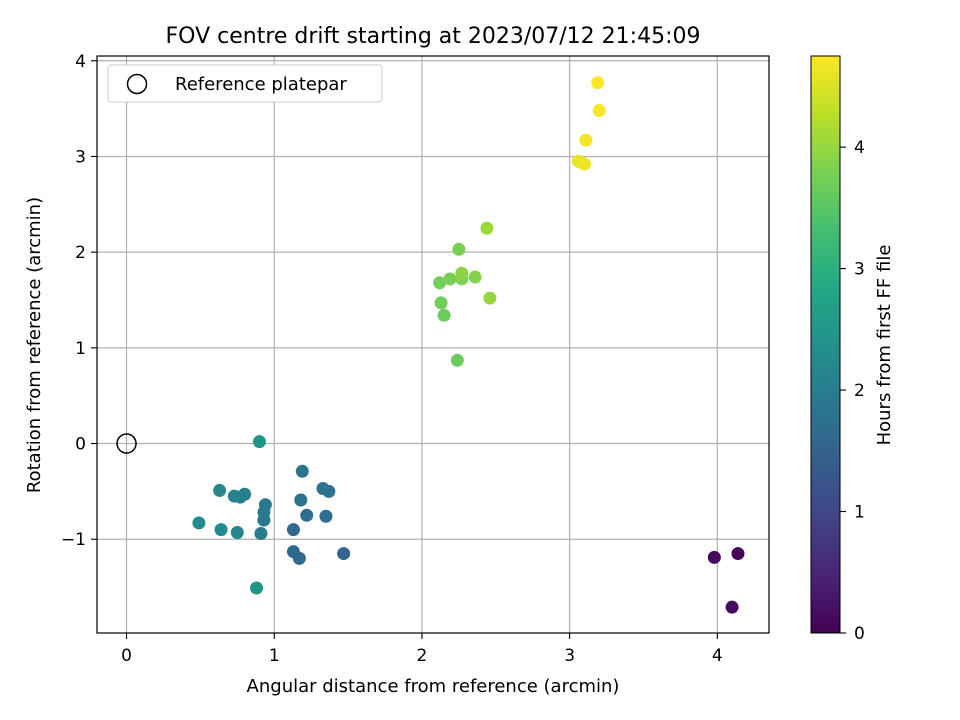 The height and width of the screenshot is (720, 960). I want to click on colorbar: 0 1 2 3 4 Hours from first FF file, so click(852, 349).